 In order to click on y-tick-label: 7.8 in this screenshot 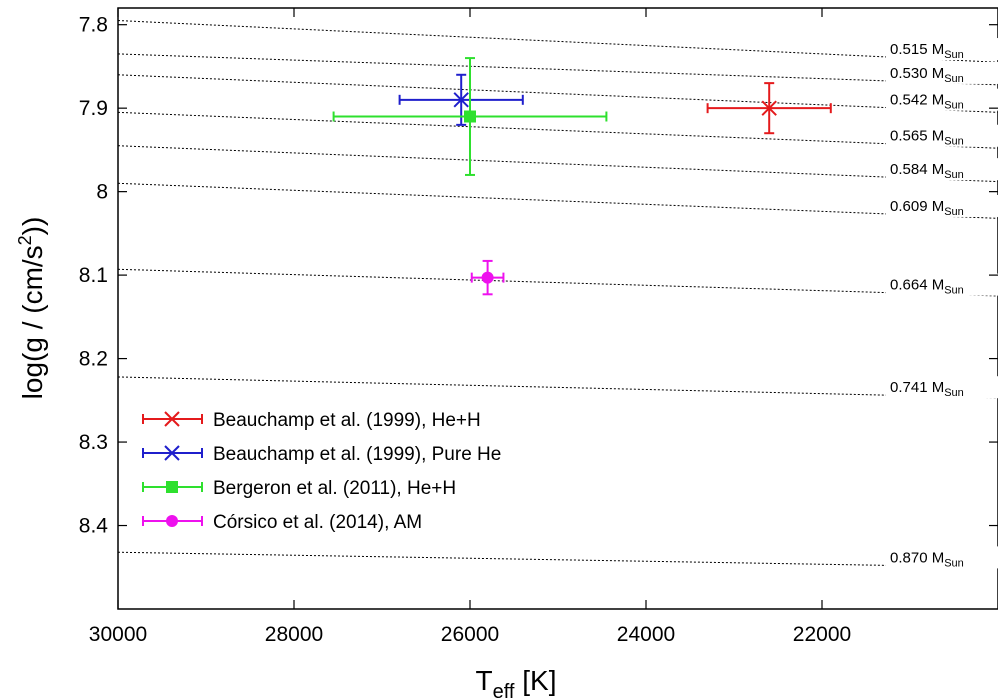, I will do `click(93, 25)`.